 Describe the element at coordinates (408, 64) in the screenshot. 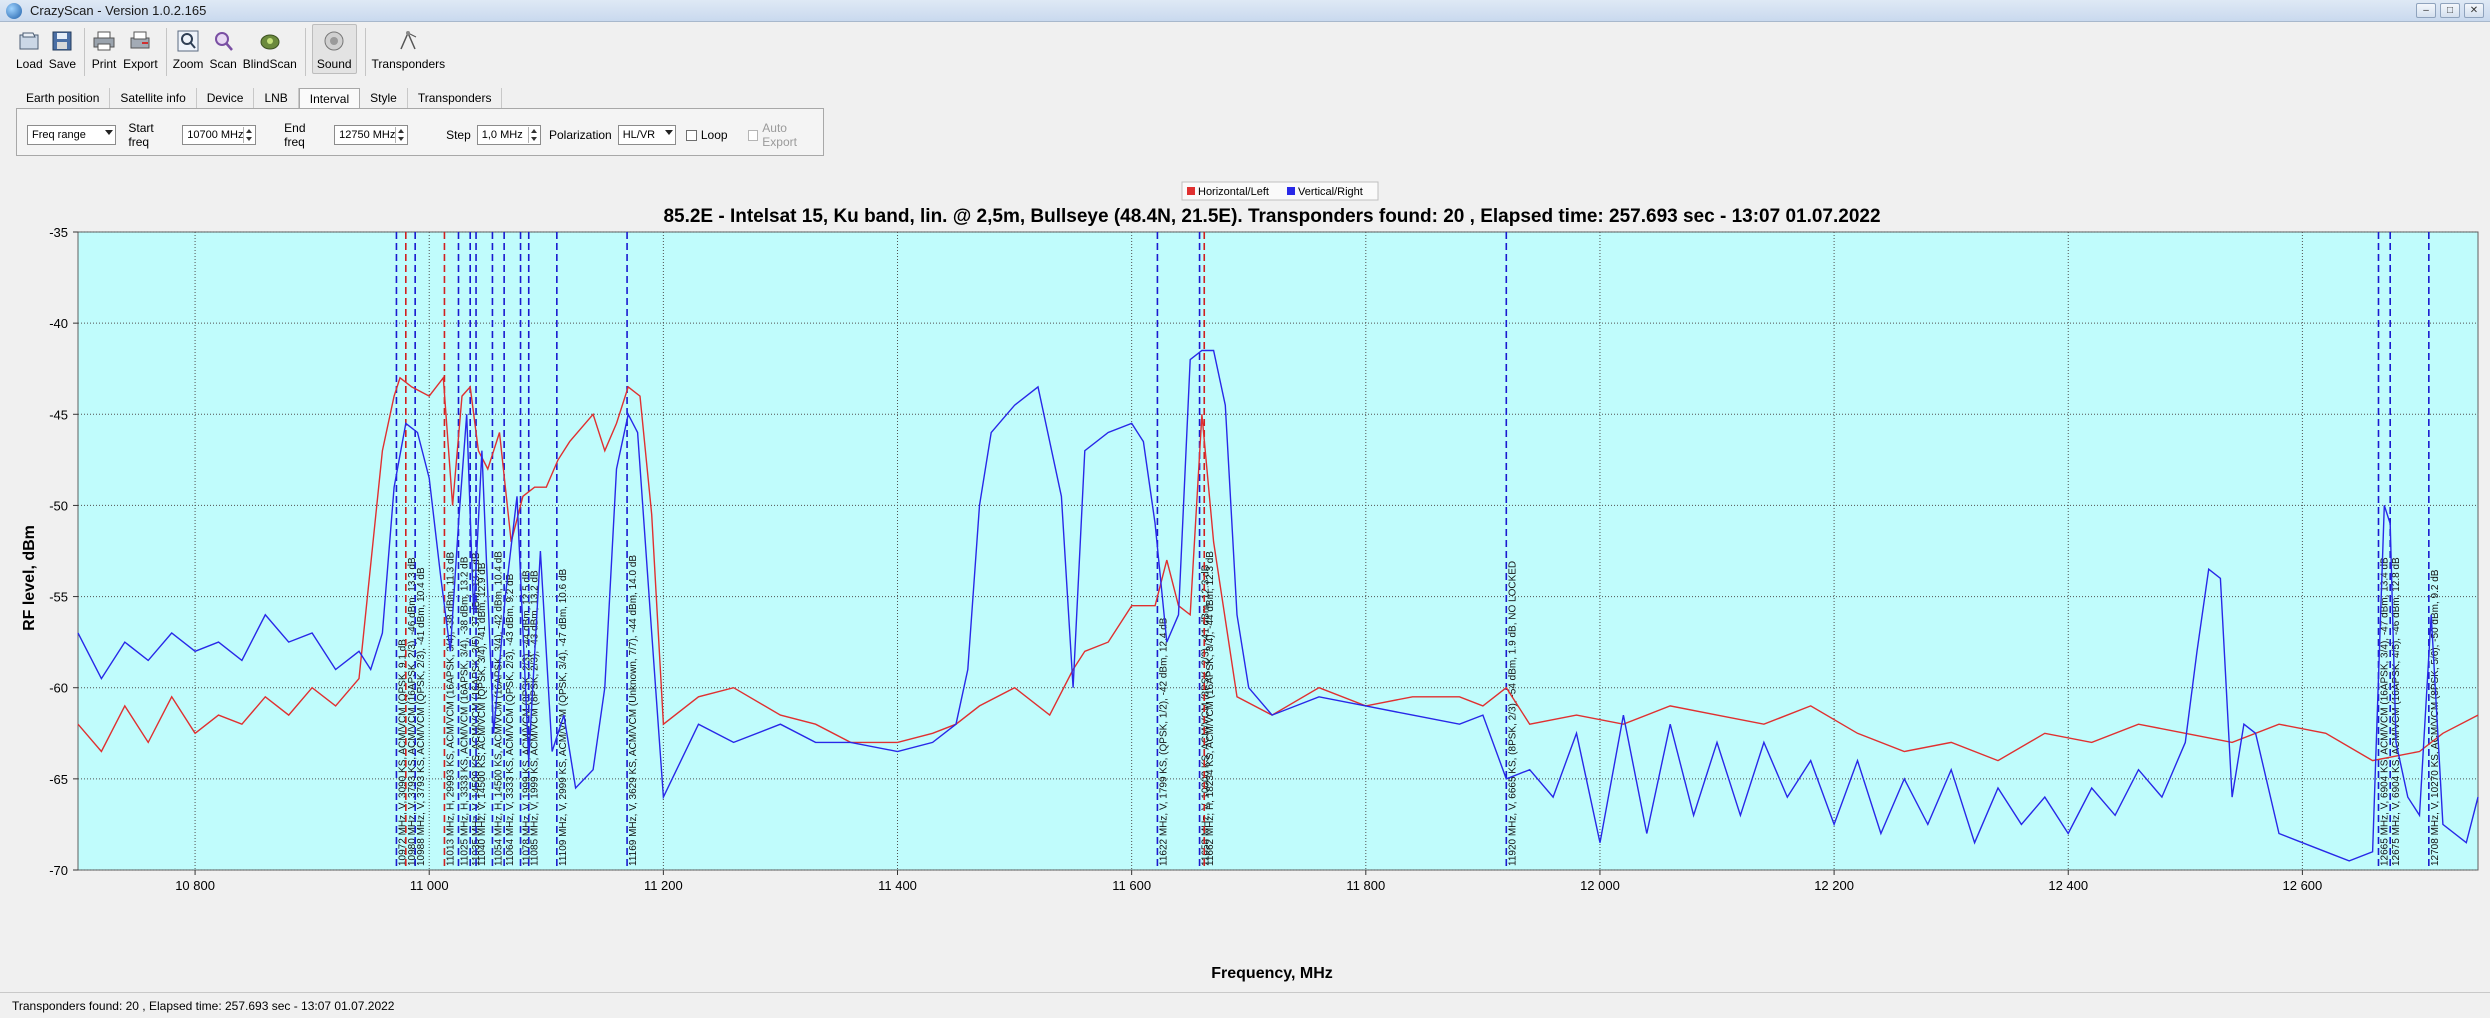

I see `transponders-label: Transponders` at that location.